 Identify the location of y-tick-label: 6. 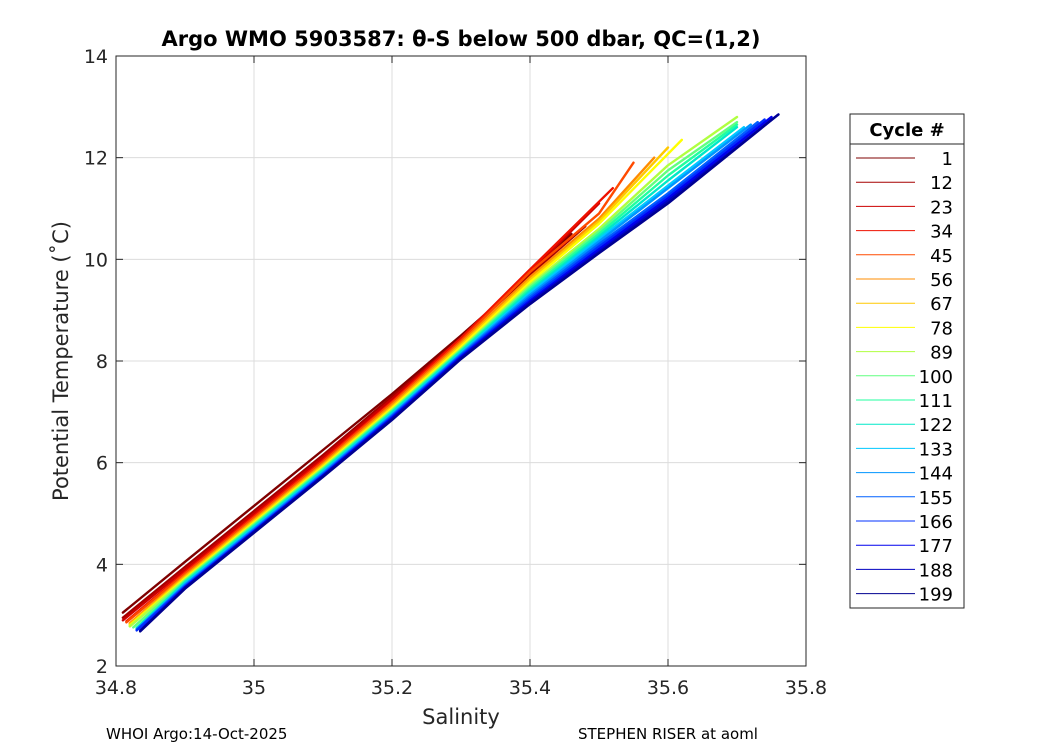
(102, 464).